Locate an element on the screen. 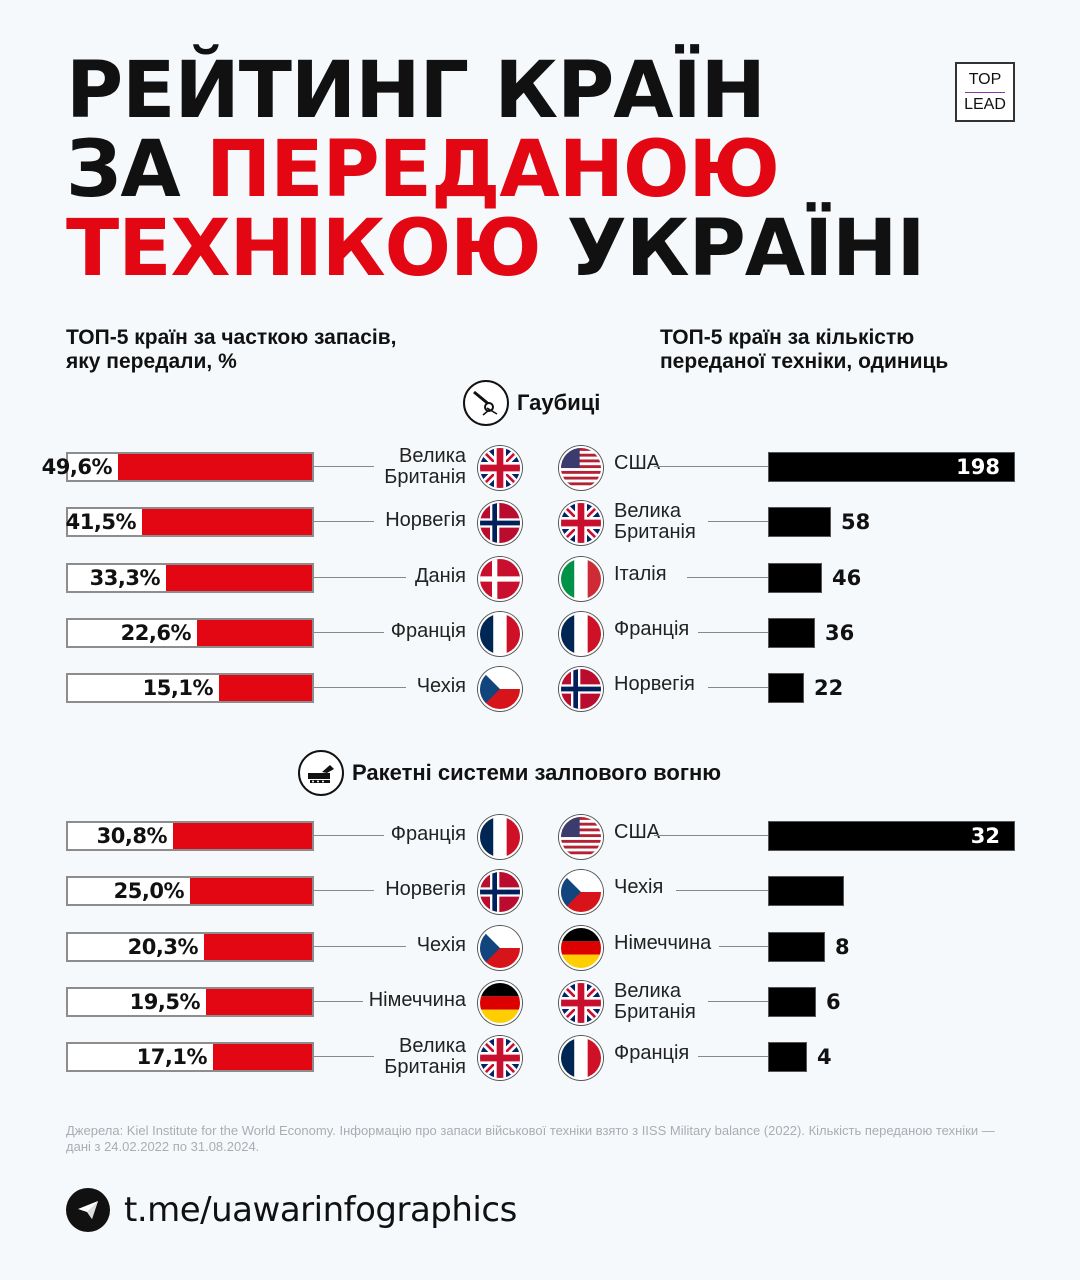 This screenshot has height=1280, width=1080. chart-row: 22,6% Франція Франція 36 is located at coordinates (540, 634).